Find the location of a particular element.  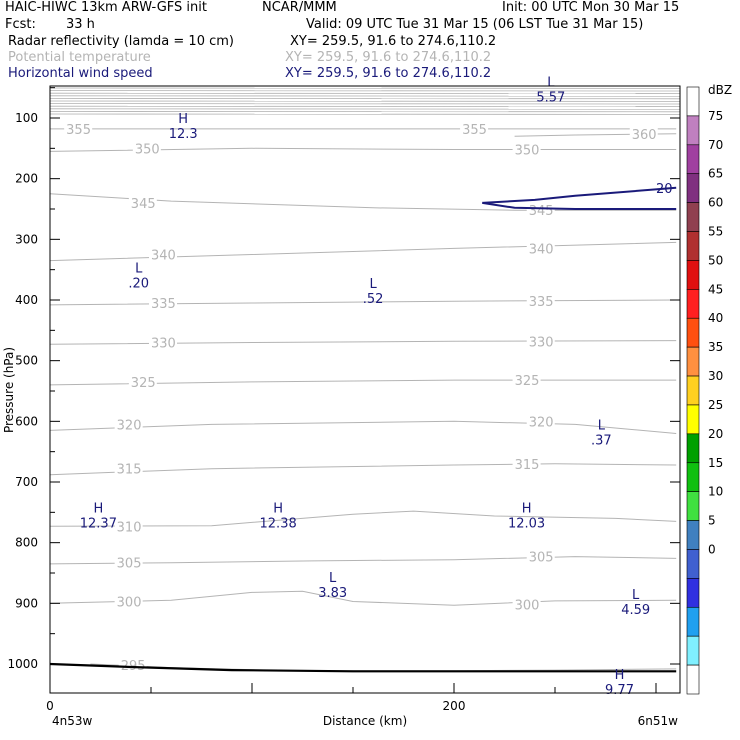

extremum-value: 12.3 is located at coordinates (183, 134).